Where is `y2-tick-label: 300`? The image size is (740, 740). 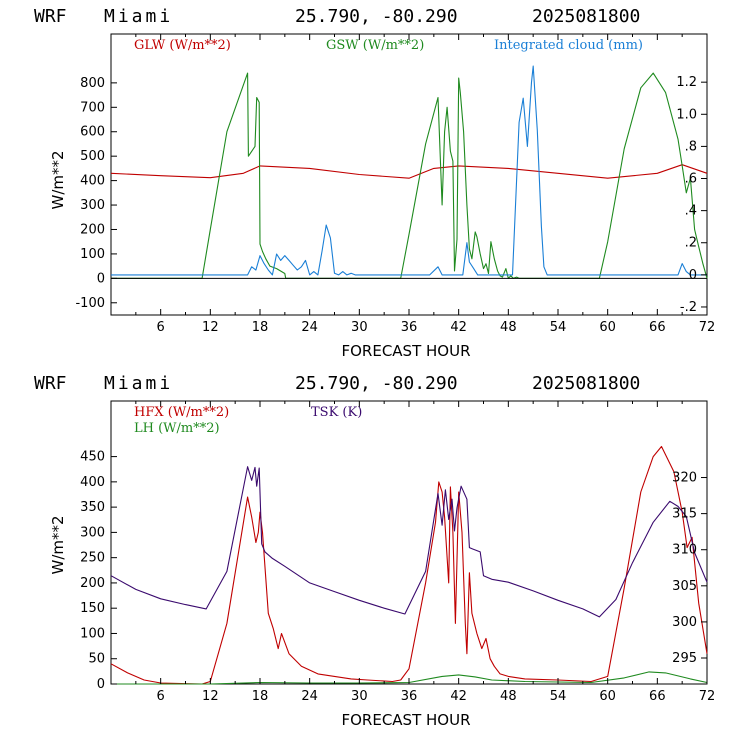
y2-tick-label: 300 is located at coordinates (684, 622).